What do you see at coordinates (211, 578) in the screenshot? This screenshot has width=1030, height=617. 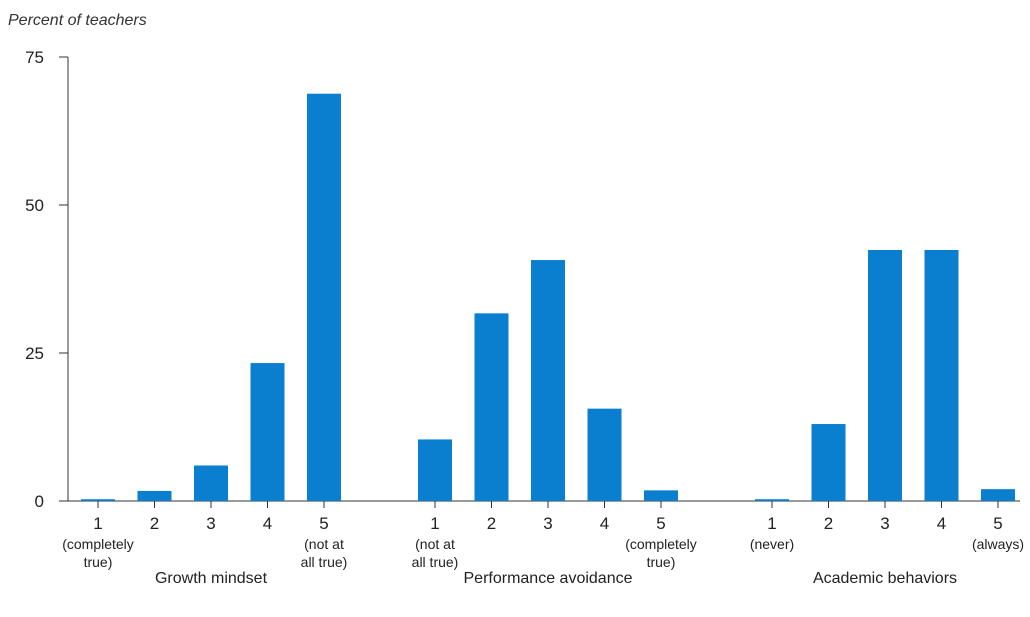 I see `group-label: Growth mindset` at bounding box center [211, 578].